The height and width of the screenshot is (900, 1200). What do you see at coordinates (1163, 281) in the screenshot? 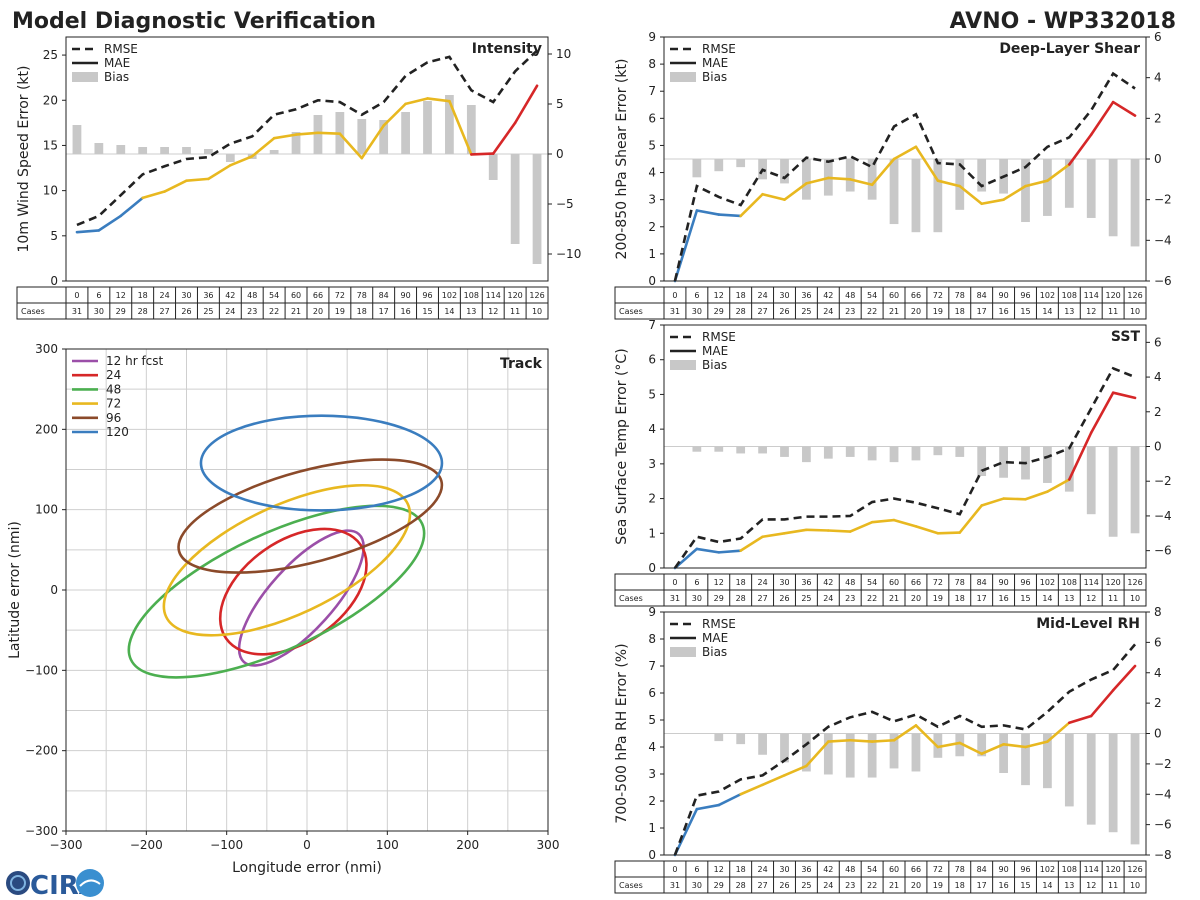
I see `y2-tick-label: −6` at bounding box center [1163, 281].